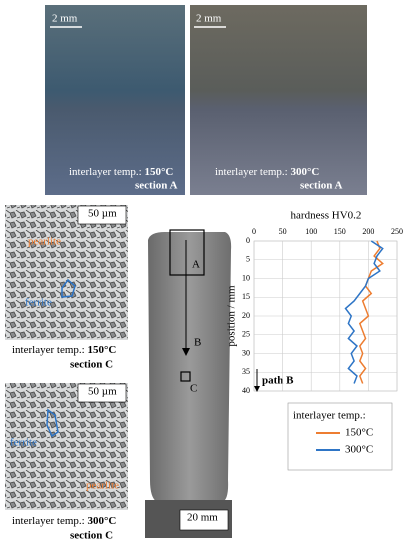 Image resolution: width=411 pixels, height=550 pixels. What do you see at coordinates (193, 389) in the screenshot?
I see `marker: C` at bounding box center [193, 389].